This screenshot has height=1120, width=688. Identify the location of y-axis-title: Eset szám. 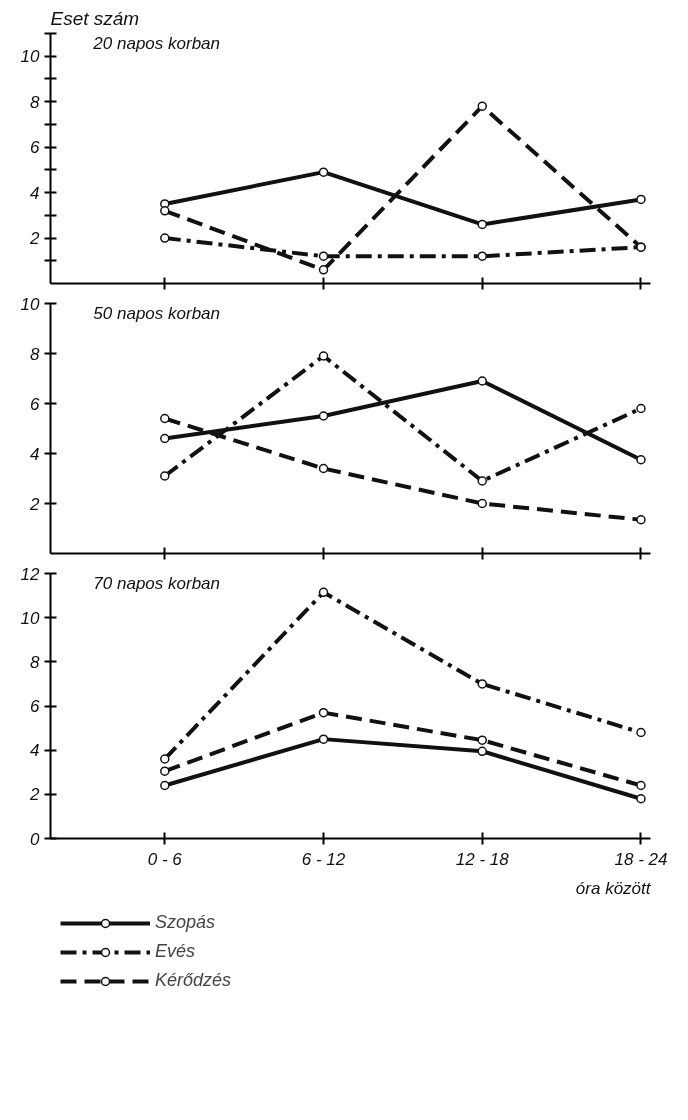
(95, 18).